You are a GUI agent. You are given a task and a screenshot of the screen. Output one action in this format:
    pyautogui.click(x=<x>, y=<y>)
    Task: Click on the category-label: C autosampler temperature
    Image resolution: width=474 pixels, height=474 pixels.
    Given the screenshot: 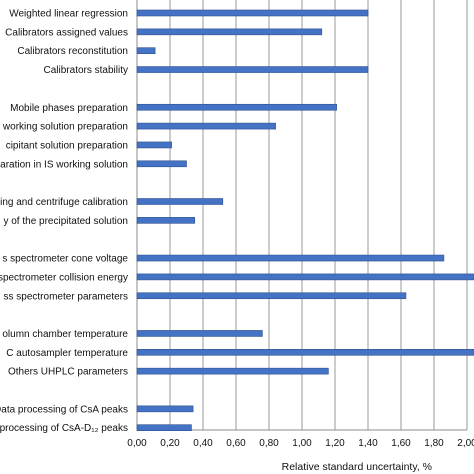 What is the action you would take?
    pyautogui.click(x=67, y=353)
    